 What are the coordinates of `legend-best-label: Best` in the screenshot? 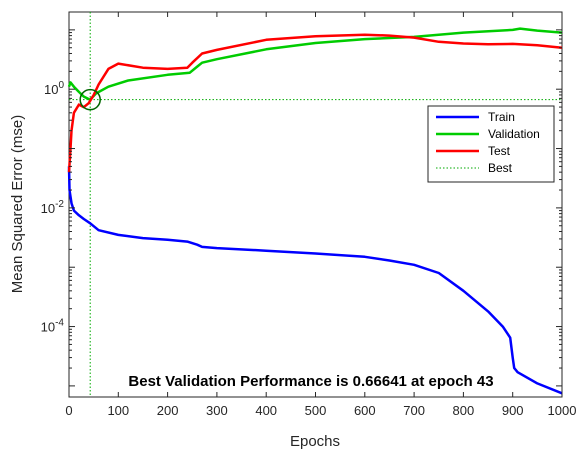 It's located at (500, 168).